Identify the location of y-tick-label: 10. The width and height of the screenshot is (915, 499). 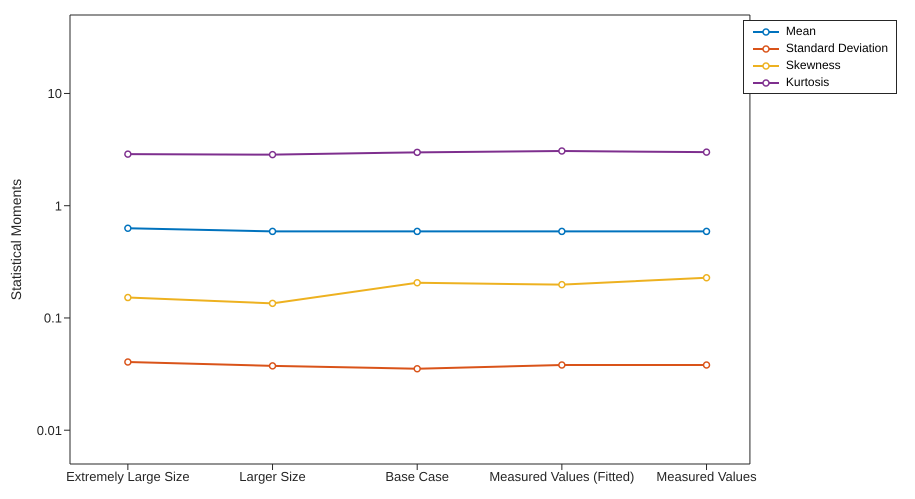
(55, 94).